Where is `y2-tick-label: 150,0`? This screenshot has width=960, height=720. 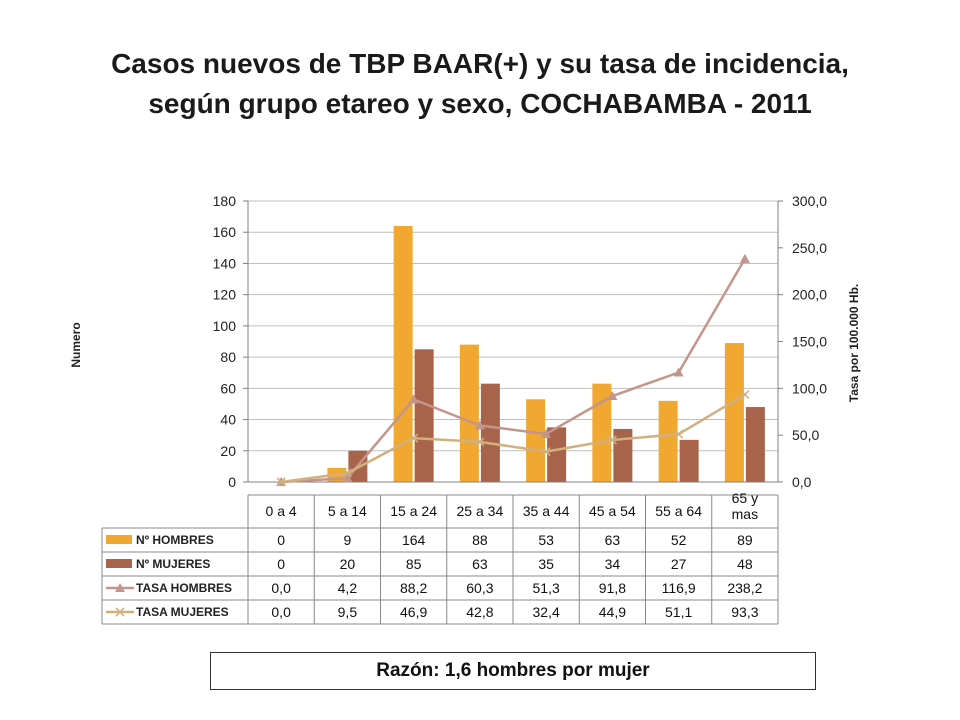
y2-tick-label: 150,0 is located at coordinates (809, 342).